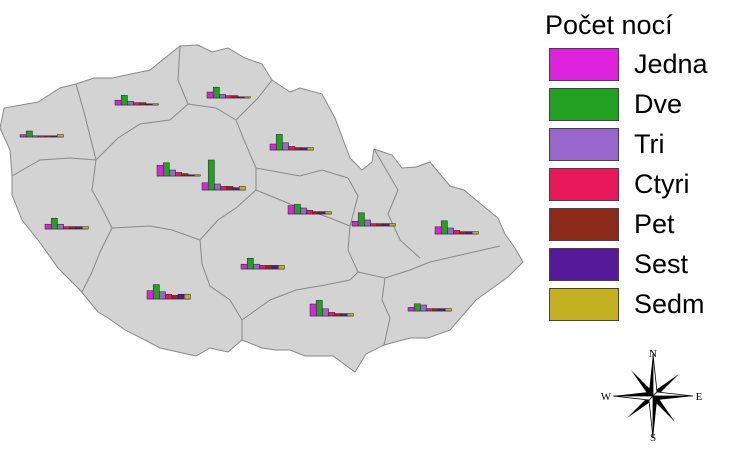 This screenshot has height=467, width=732. Describe the element at coordinates (296, 300) in the screenshot. I see `border-vysocina-jihomoravsky` at that location.